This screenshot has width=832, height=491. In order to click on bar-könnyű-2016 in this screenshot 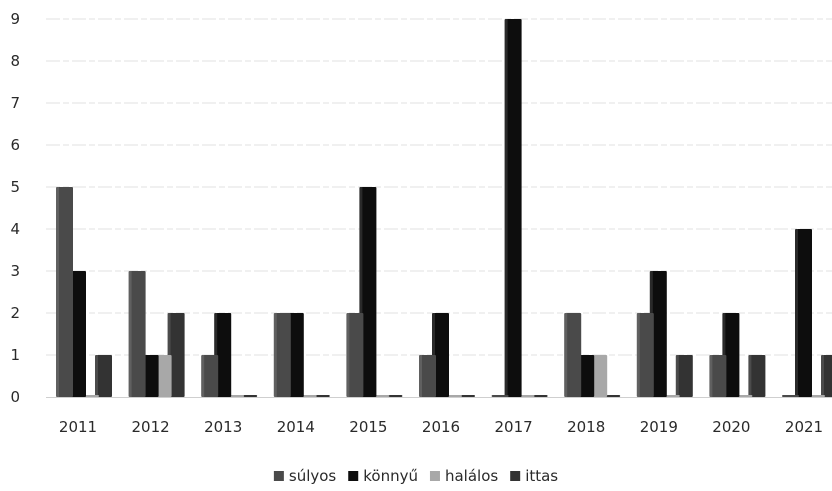, I will do `click(440, 355)`.